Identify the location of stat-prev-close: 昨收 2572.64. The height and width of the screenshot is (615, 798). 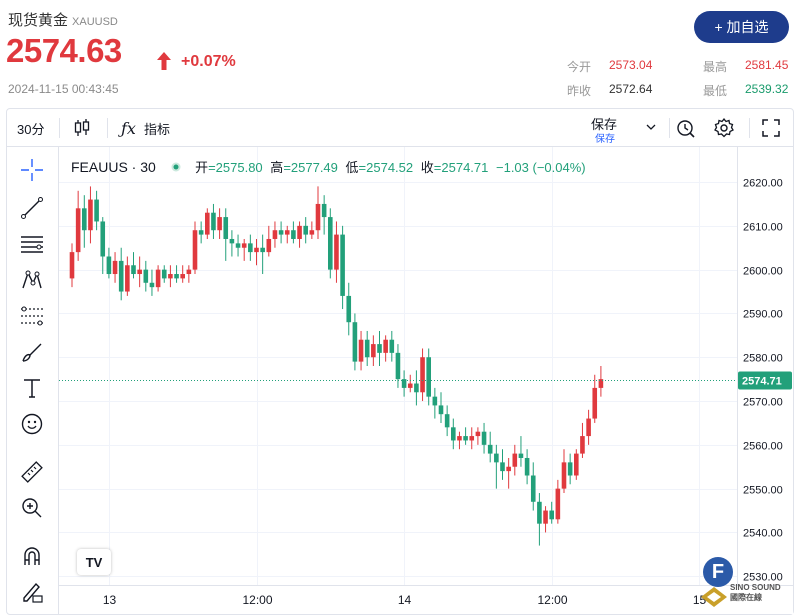
(609, 90).